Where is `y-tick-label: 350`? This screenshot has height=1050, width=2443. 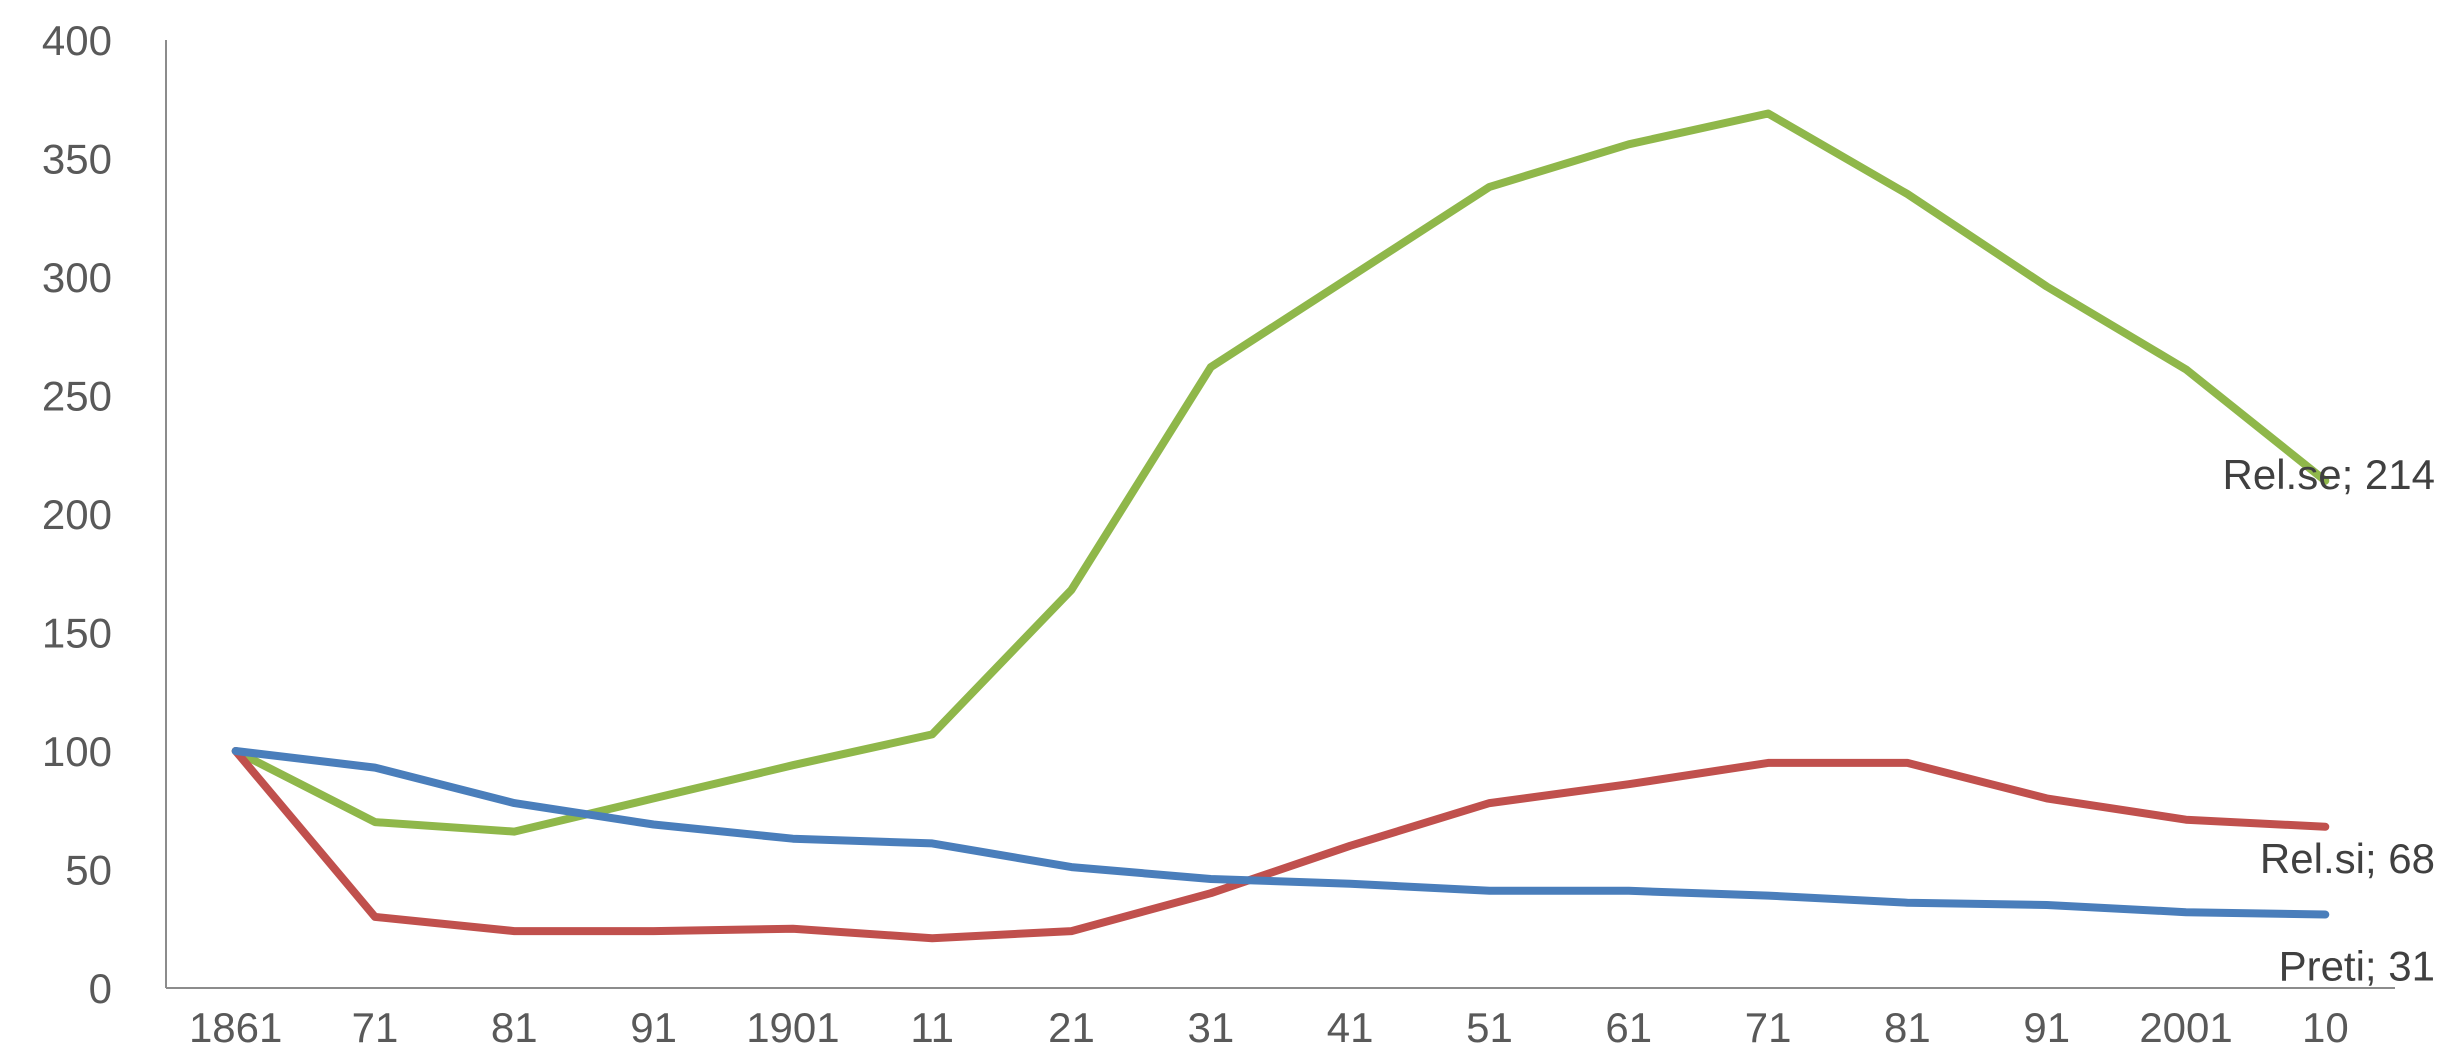
y-tick-label: 350 is located at coordinates (77, 159).